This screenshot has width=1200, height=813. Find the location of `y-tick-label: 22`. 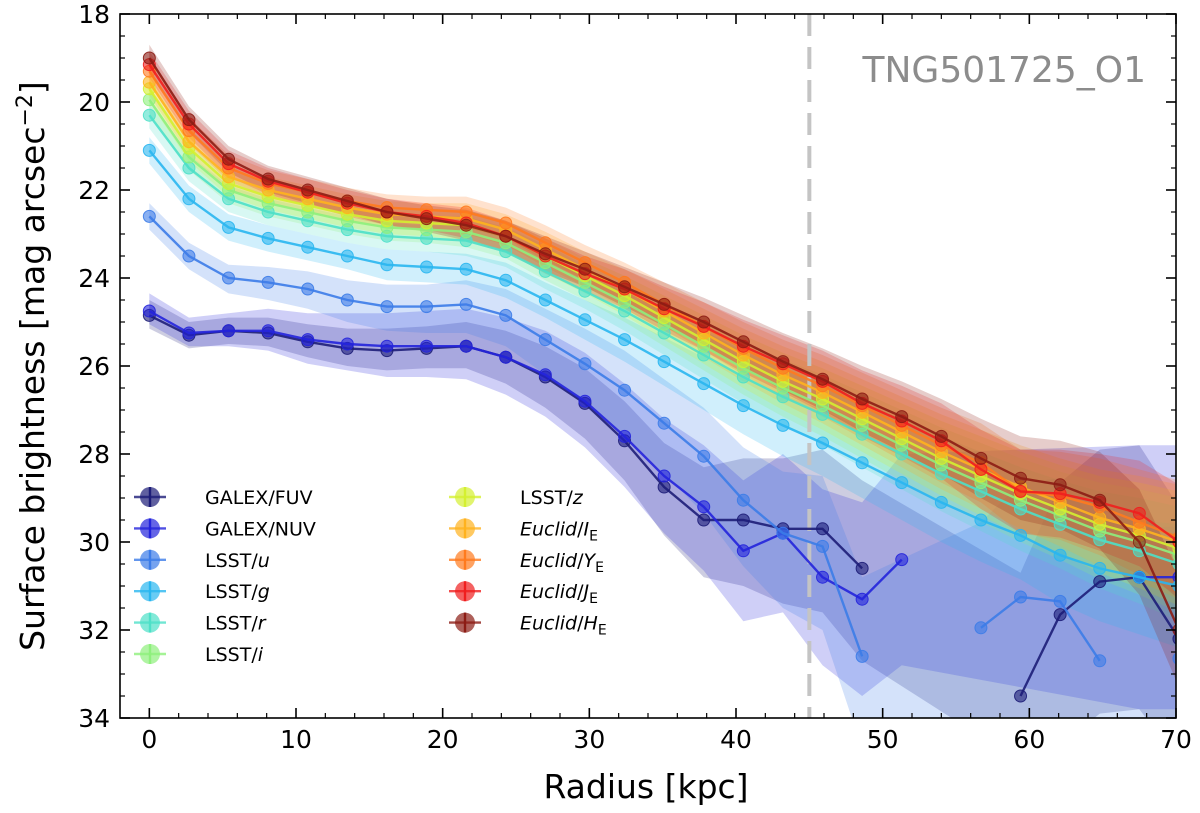

y-tick-label: 22 is located at coordinates (94, 190).